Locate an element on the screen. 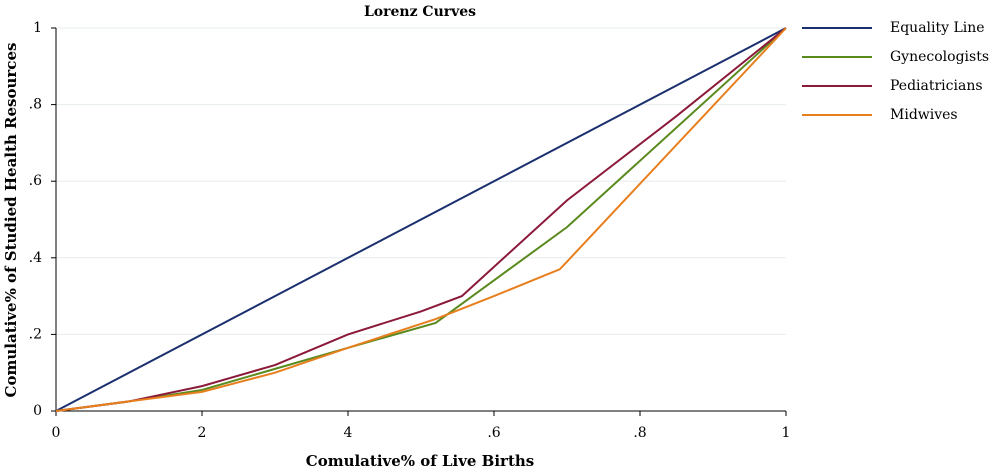 The height and width of the screenshot is (471, 1000). x-tick-label: .6 is located at coordinates (493, 433).